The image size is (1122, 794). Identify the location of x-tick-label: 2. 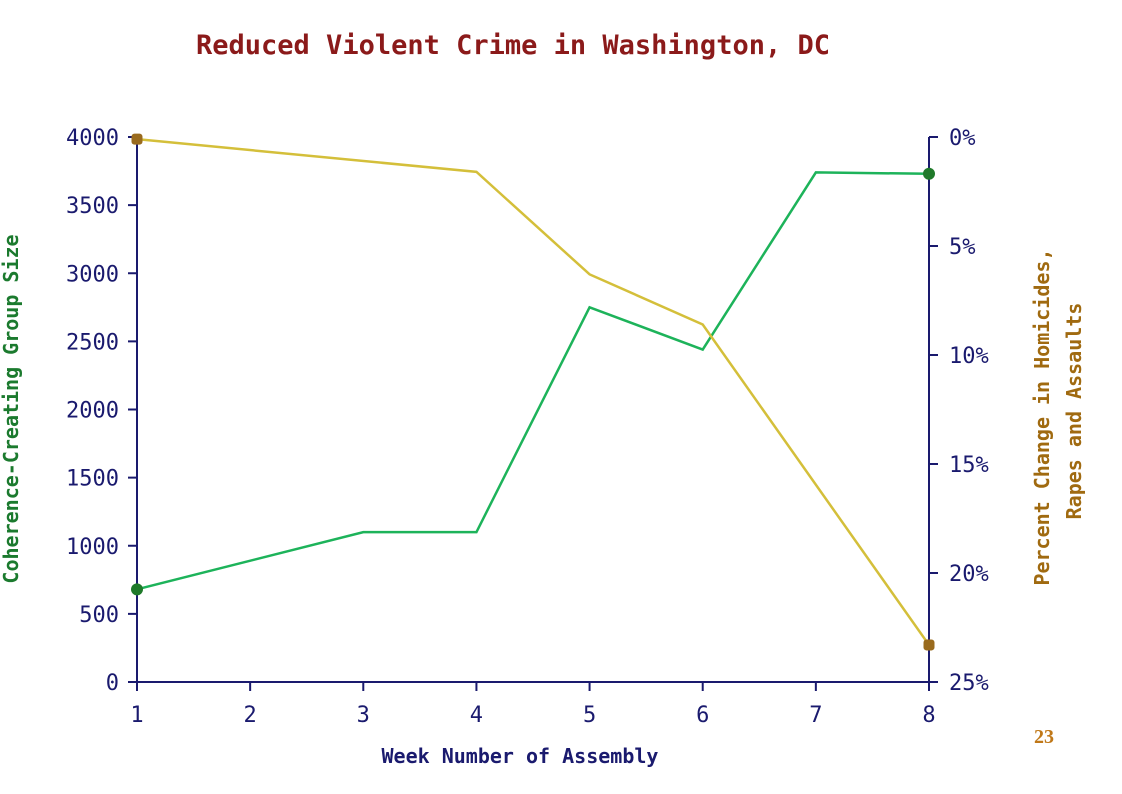
(250, 715).